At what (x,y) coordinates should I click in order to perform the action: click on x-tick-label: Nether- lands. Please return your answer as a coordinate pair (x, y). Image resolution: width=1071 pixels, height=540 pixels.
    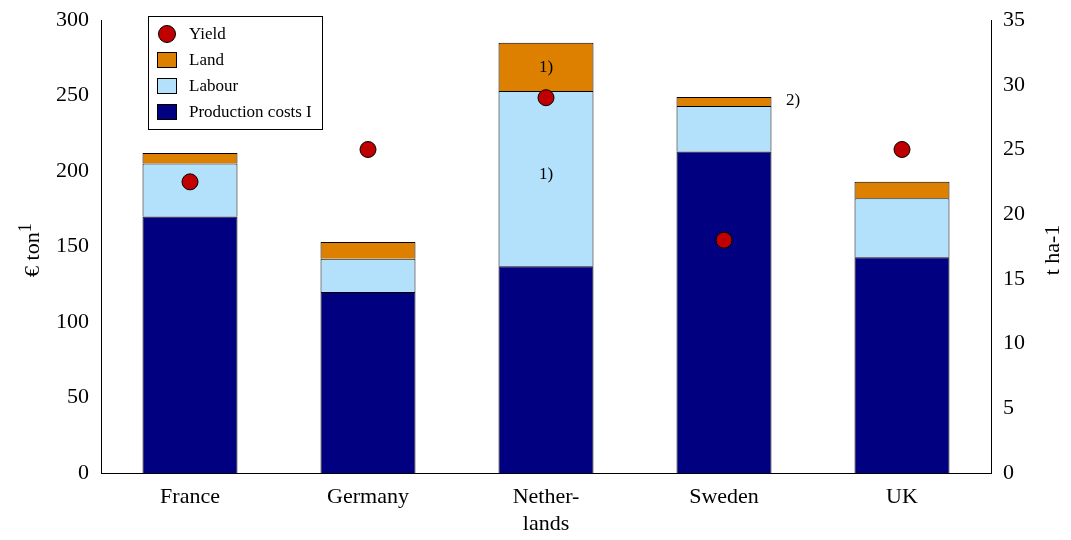
    Looking at the image, I should click on (546, 509).